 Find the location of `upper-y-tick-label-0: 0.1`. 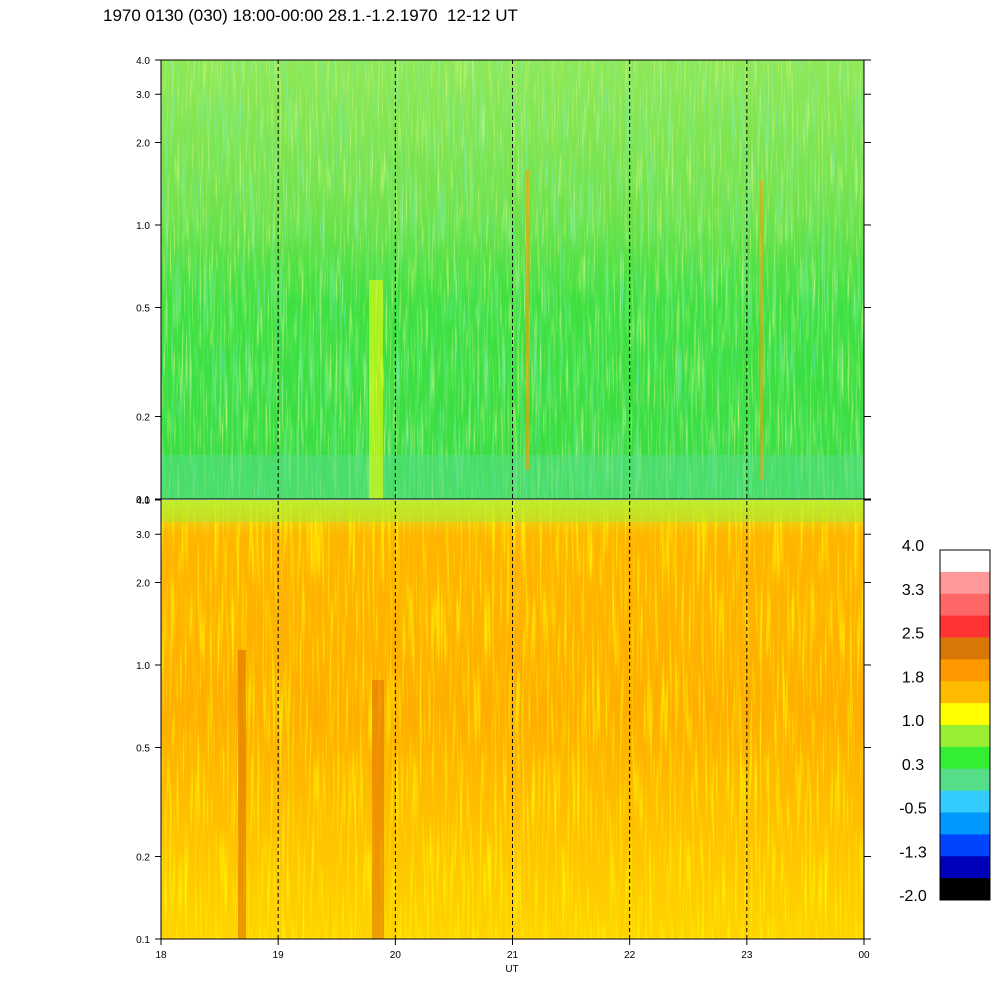

upper-y-tick-label-0: 0.1 is located at coordinates (143, 500).